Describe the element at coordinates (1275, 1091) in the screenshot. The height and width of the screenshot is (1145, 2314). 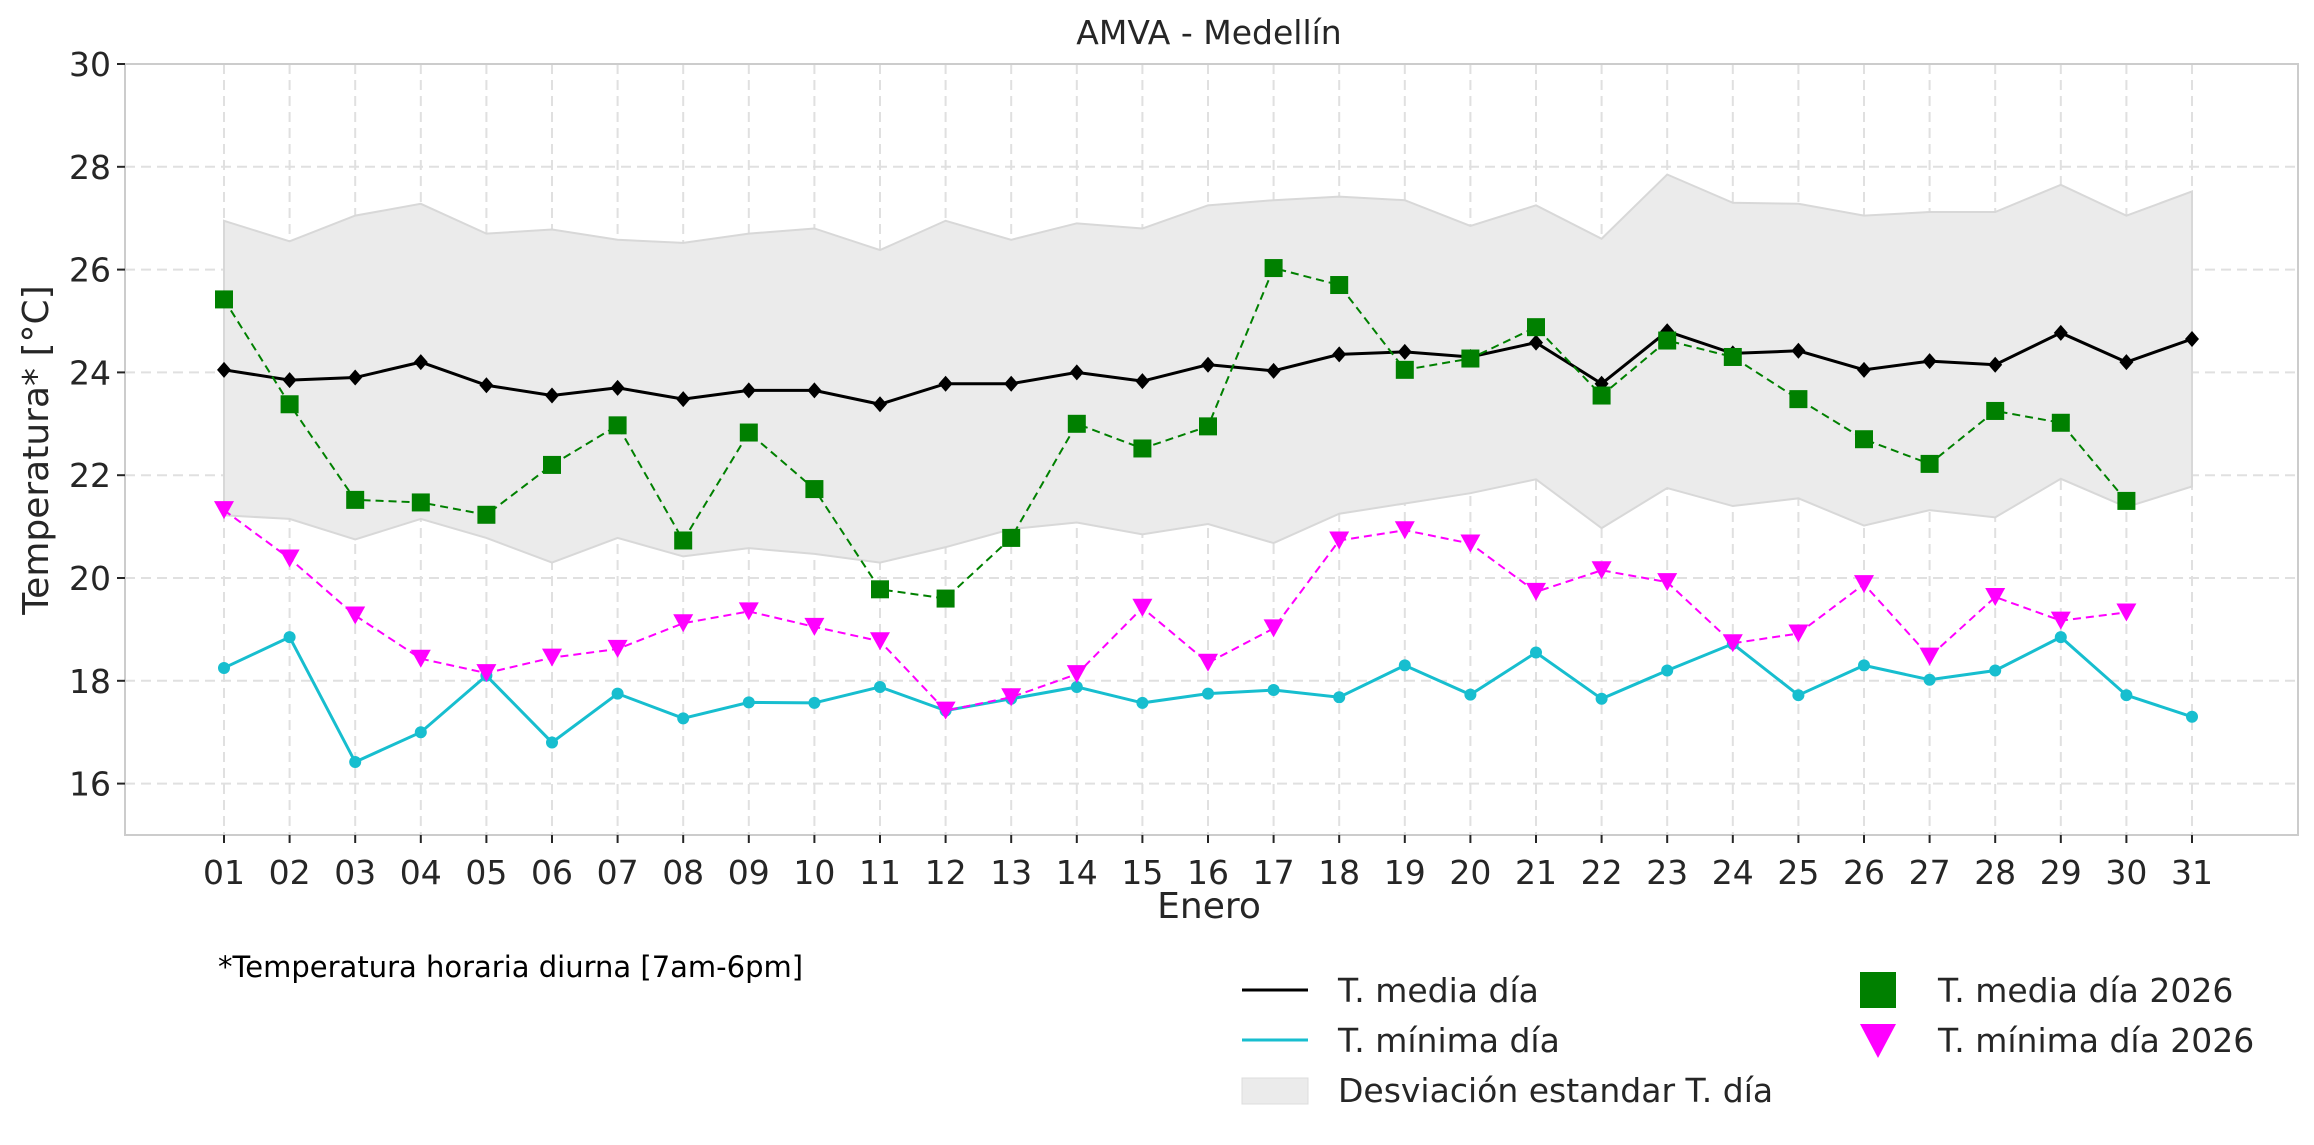
I see `legend-patch-grey` at that location.